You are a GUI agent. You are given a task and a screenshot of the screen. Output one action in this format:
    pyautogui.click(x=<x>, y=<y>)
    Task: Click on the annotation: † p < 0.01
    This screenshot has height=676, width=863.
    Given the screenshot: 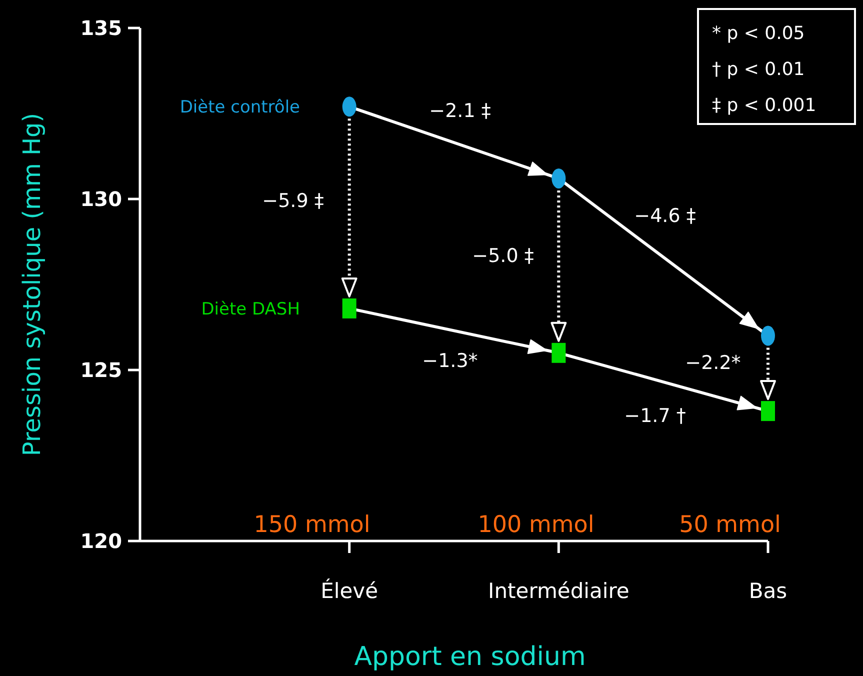 What is the action you would take?
    pyautogui.click(x=758, y=69)
    